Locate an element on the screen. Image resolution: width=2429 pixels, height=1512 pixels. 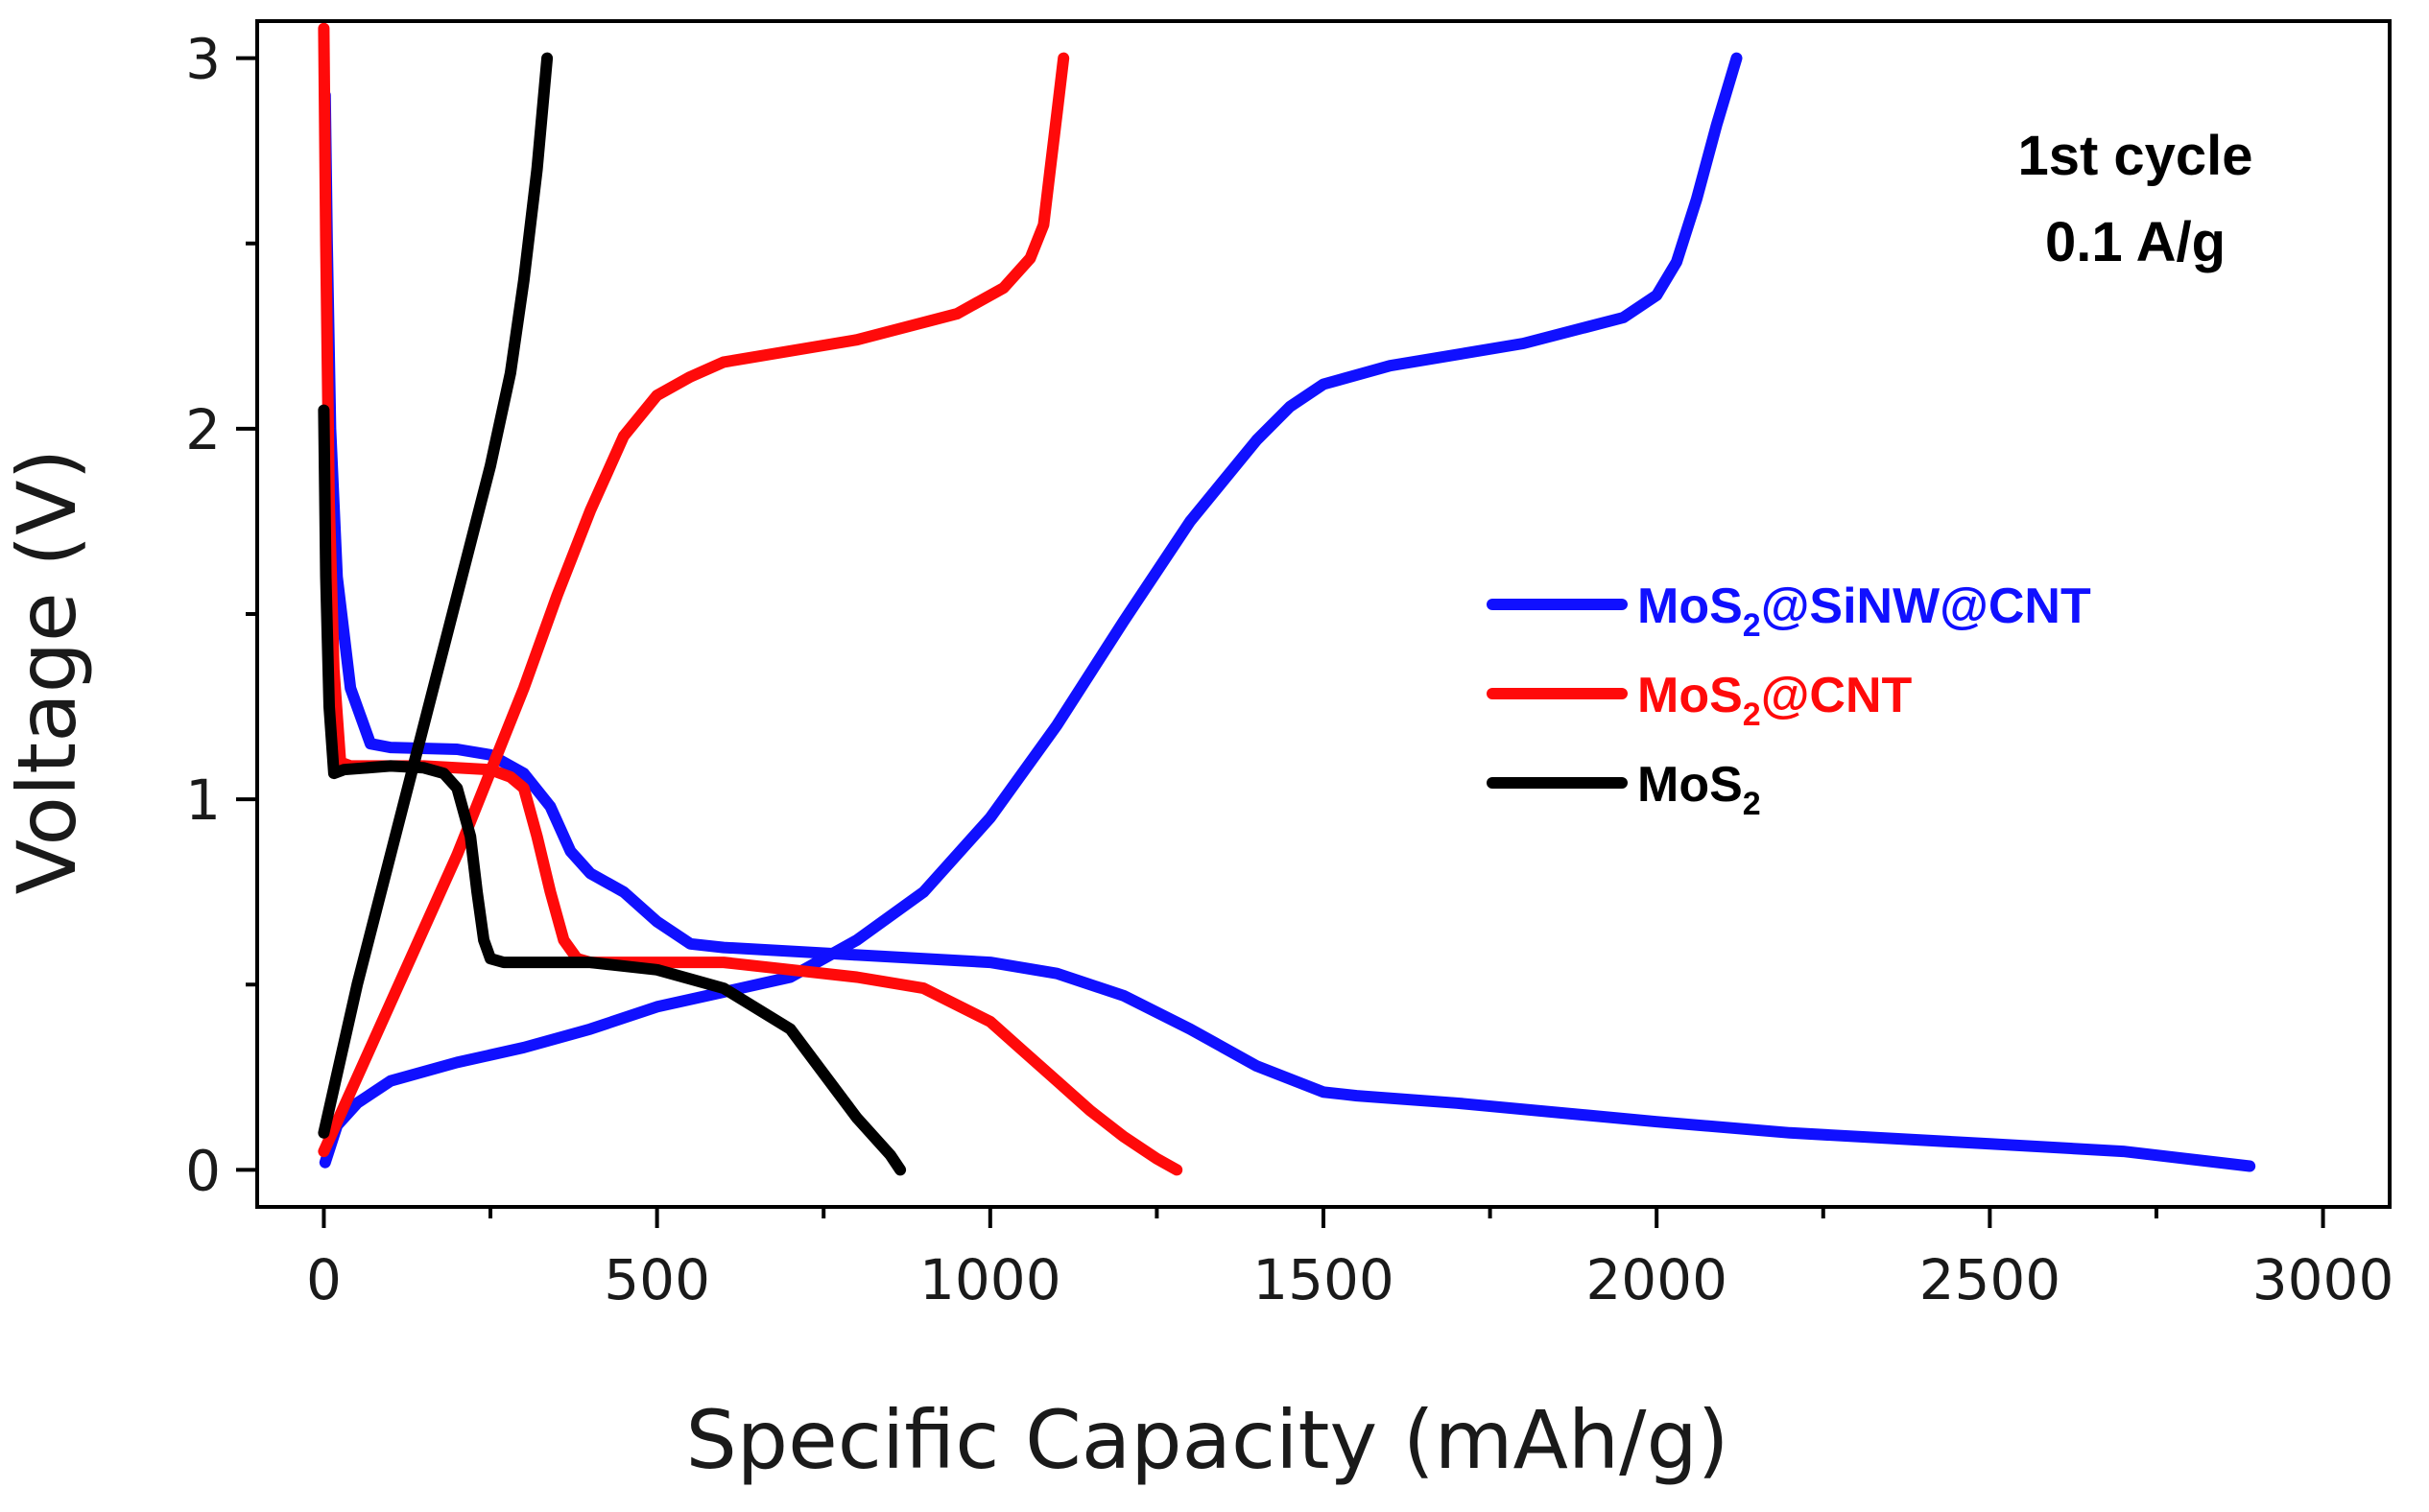
legend-label: MoS2 is located at coordinates (1699, 789).